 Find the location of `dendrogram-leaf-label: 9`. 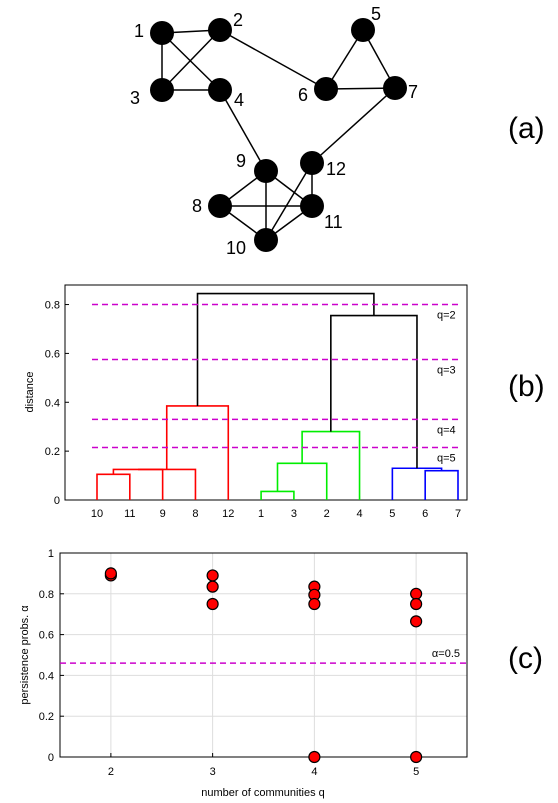

dendrogram-leaf-label: 9 is located at coordinates (163, 514).